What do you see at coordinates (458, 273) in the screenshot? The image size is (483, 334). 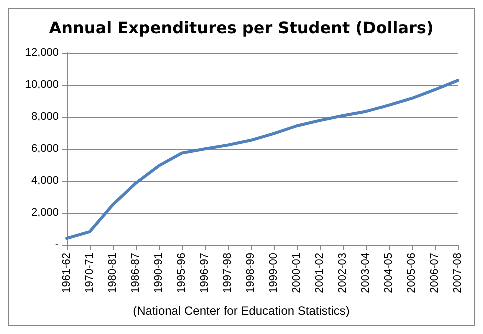 I see `x-tick-label: 2007-08` at bounding box center [458, 273].